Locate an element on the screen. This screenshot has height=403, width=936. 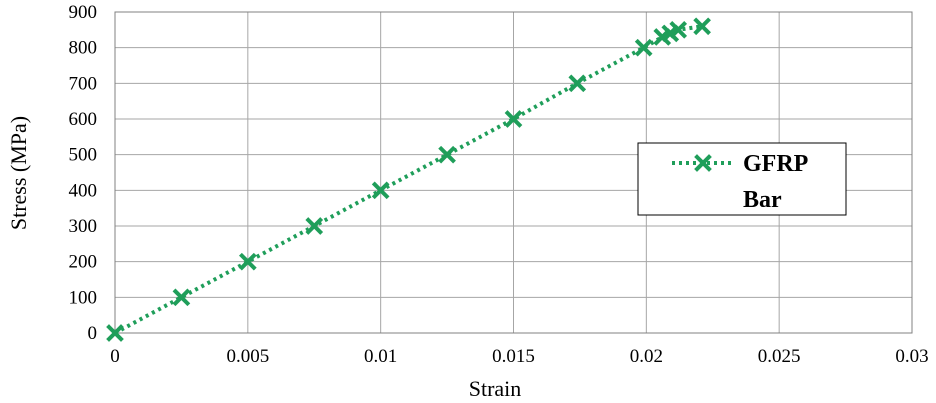
y-tick-label: 100 is located at coordinates (83, 297).